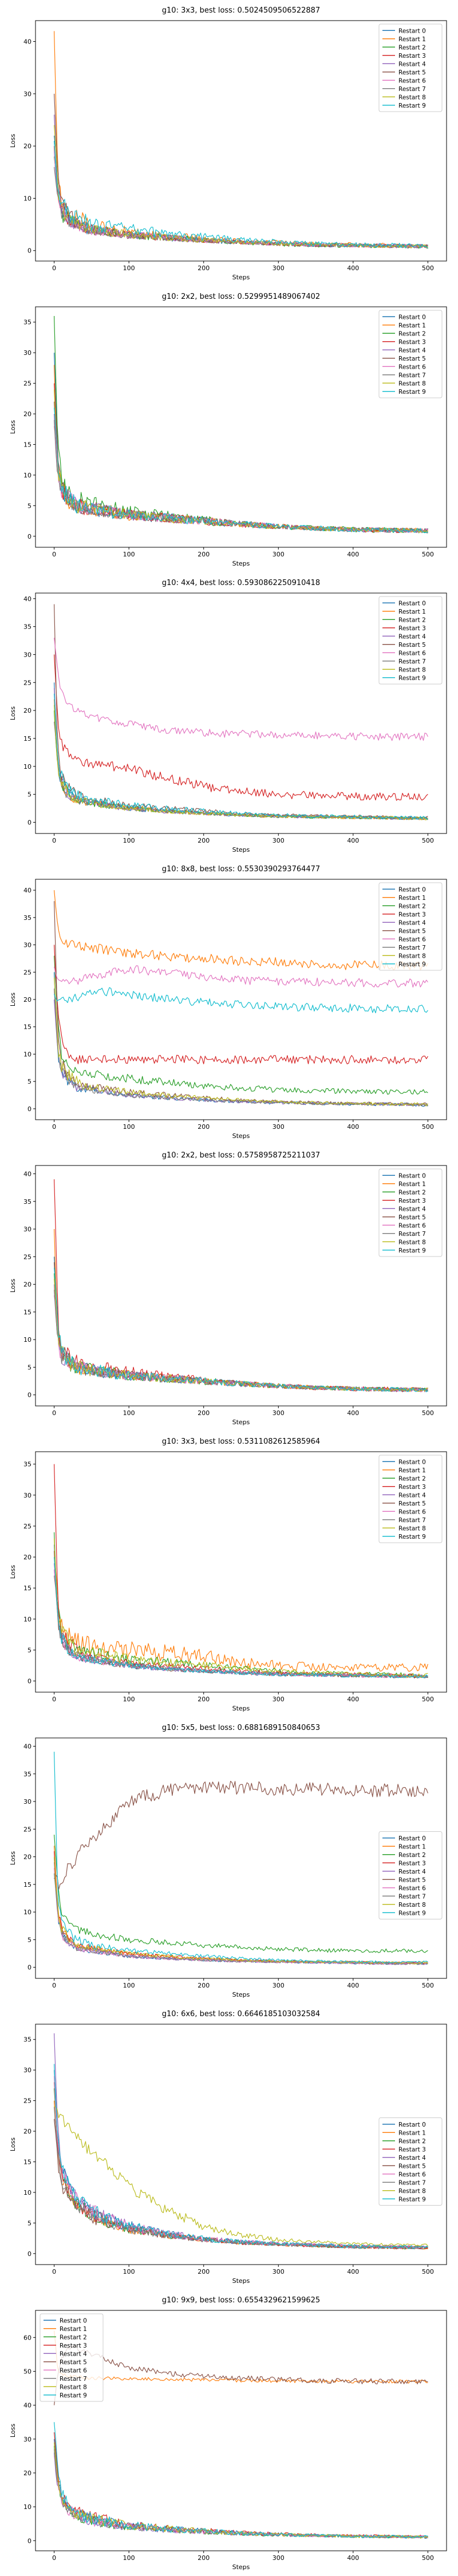 The image size is (458, 2576). Describe the element at coordinates (129, 1699) in the screenshot. I see `x-tick-label: 100` at that location.